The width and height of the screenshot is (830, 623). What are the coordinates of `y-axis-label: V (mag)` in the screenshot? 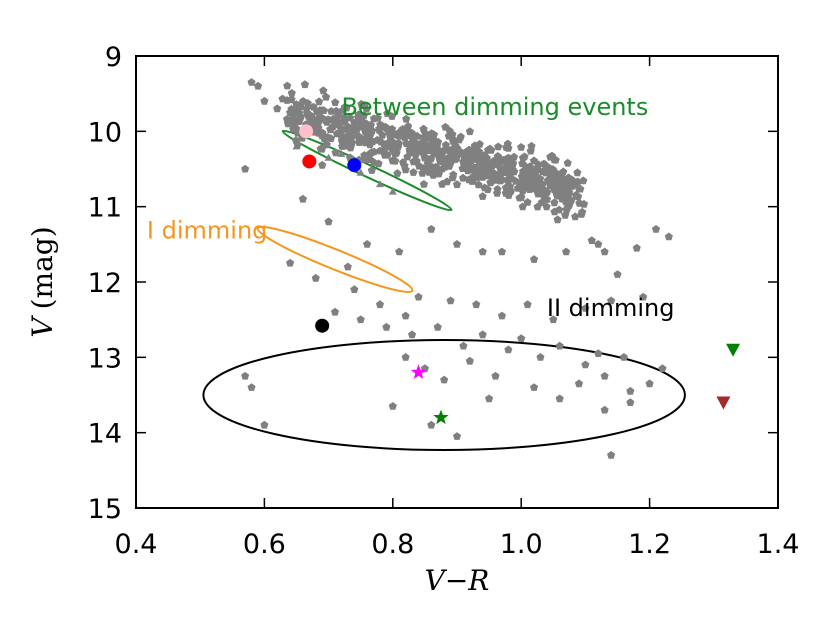 It's located at (42, 281).